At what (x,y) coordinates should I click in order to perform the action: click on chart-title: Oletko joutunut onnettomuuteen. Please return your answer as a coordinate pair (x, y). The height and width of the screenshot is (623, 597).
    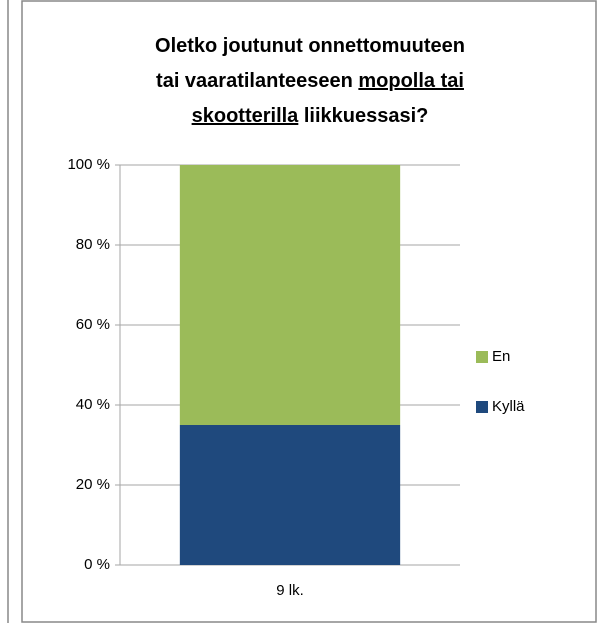
    Looking at the image, I should click on (310, 46).